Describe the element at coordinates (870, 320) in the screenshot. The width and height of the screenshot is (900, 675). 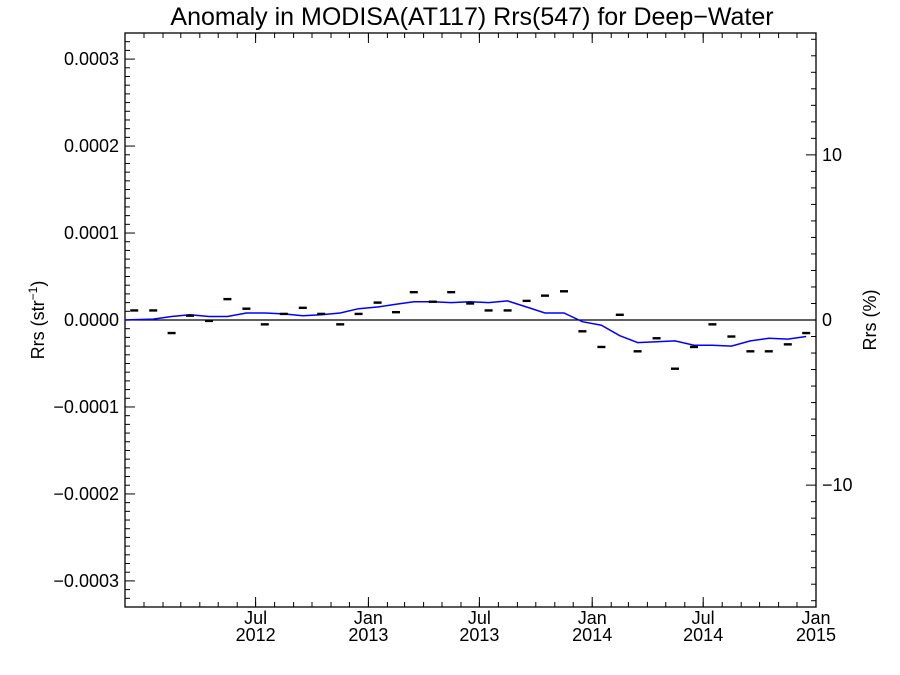
I see `y2-axis-title: Rrs (%)` at that location.